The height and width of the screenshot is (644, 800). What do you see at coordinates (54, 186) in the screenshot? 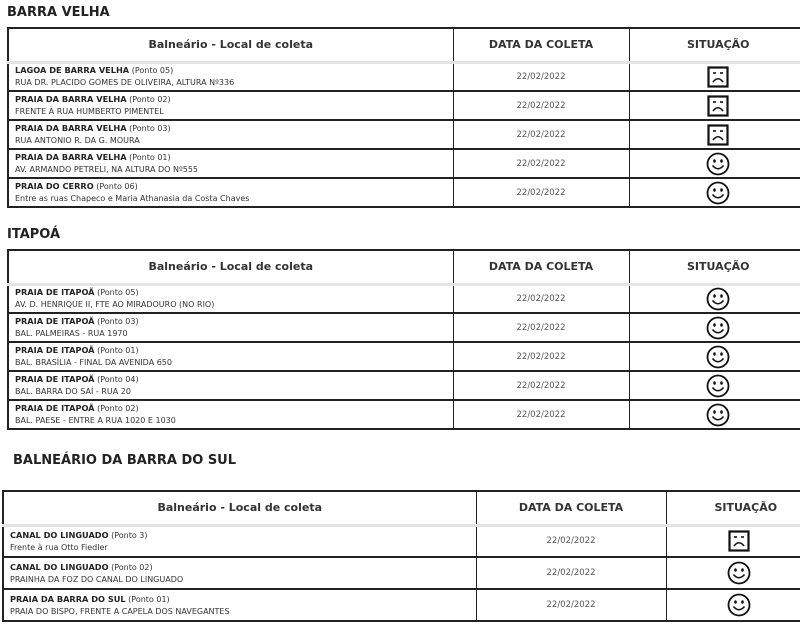
I see `location-name: PRAIA DO CERRO` at bounding box center [54, 186].